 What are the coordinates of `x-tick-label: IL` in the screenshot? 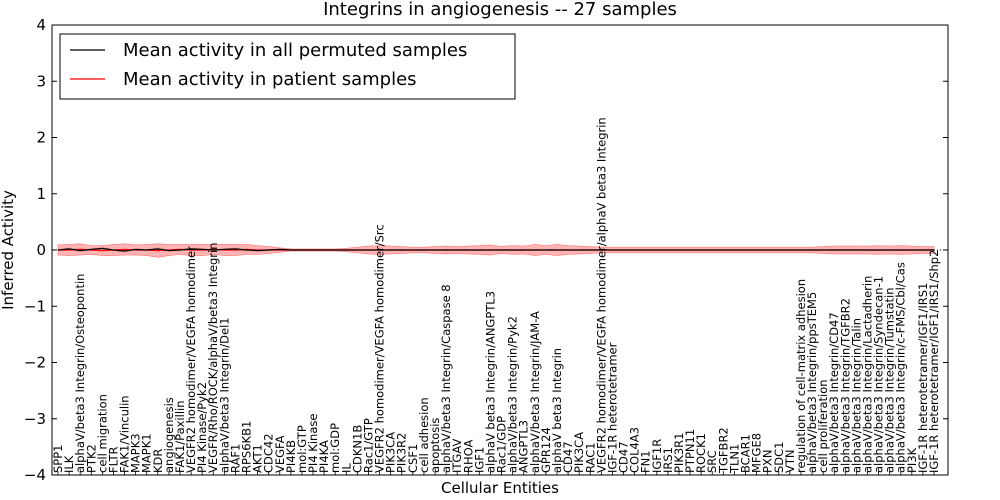 It's located at (346, 468).